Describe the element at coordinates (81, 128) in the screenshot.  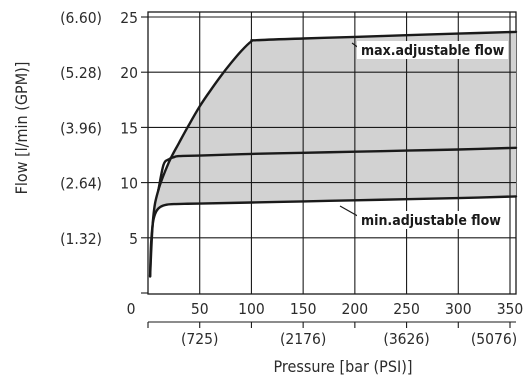
I see `y-secondary-tick-label: (3.96)` at that location.